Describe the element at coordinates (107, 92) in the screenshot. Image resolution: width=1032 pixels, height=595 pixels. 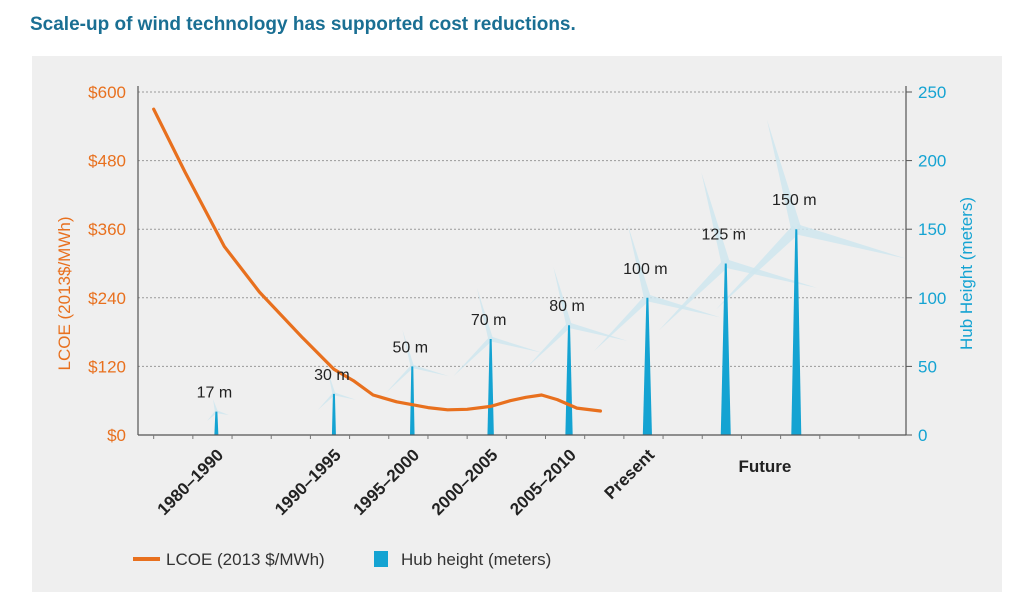
I see `left-tick-label: $600` at that location.